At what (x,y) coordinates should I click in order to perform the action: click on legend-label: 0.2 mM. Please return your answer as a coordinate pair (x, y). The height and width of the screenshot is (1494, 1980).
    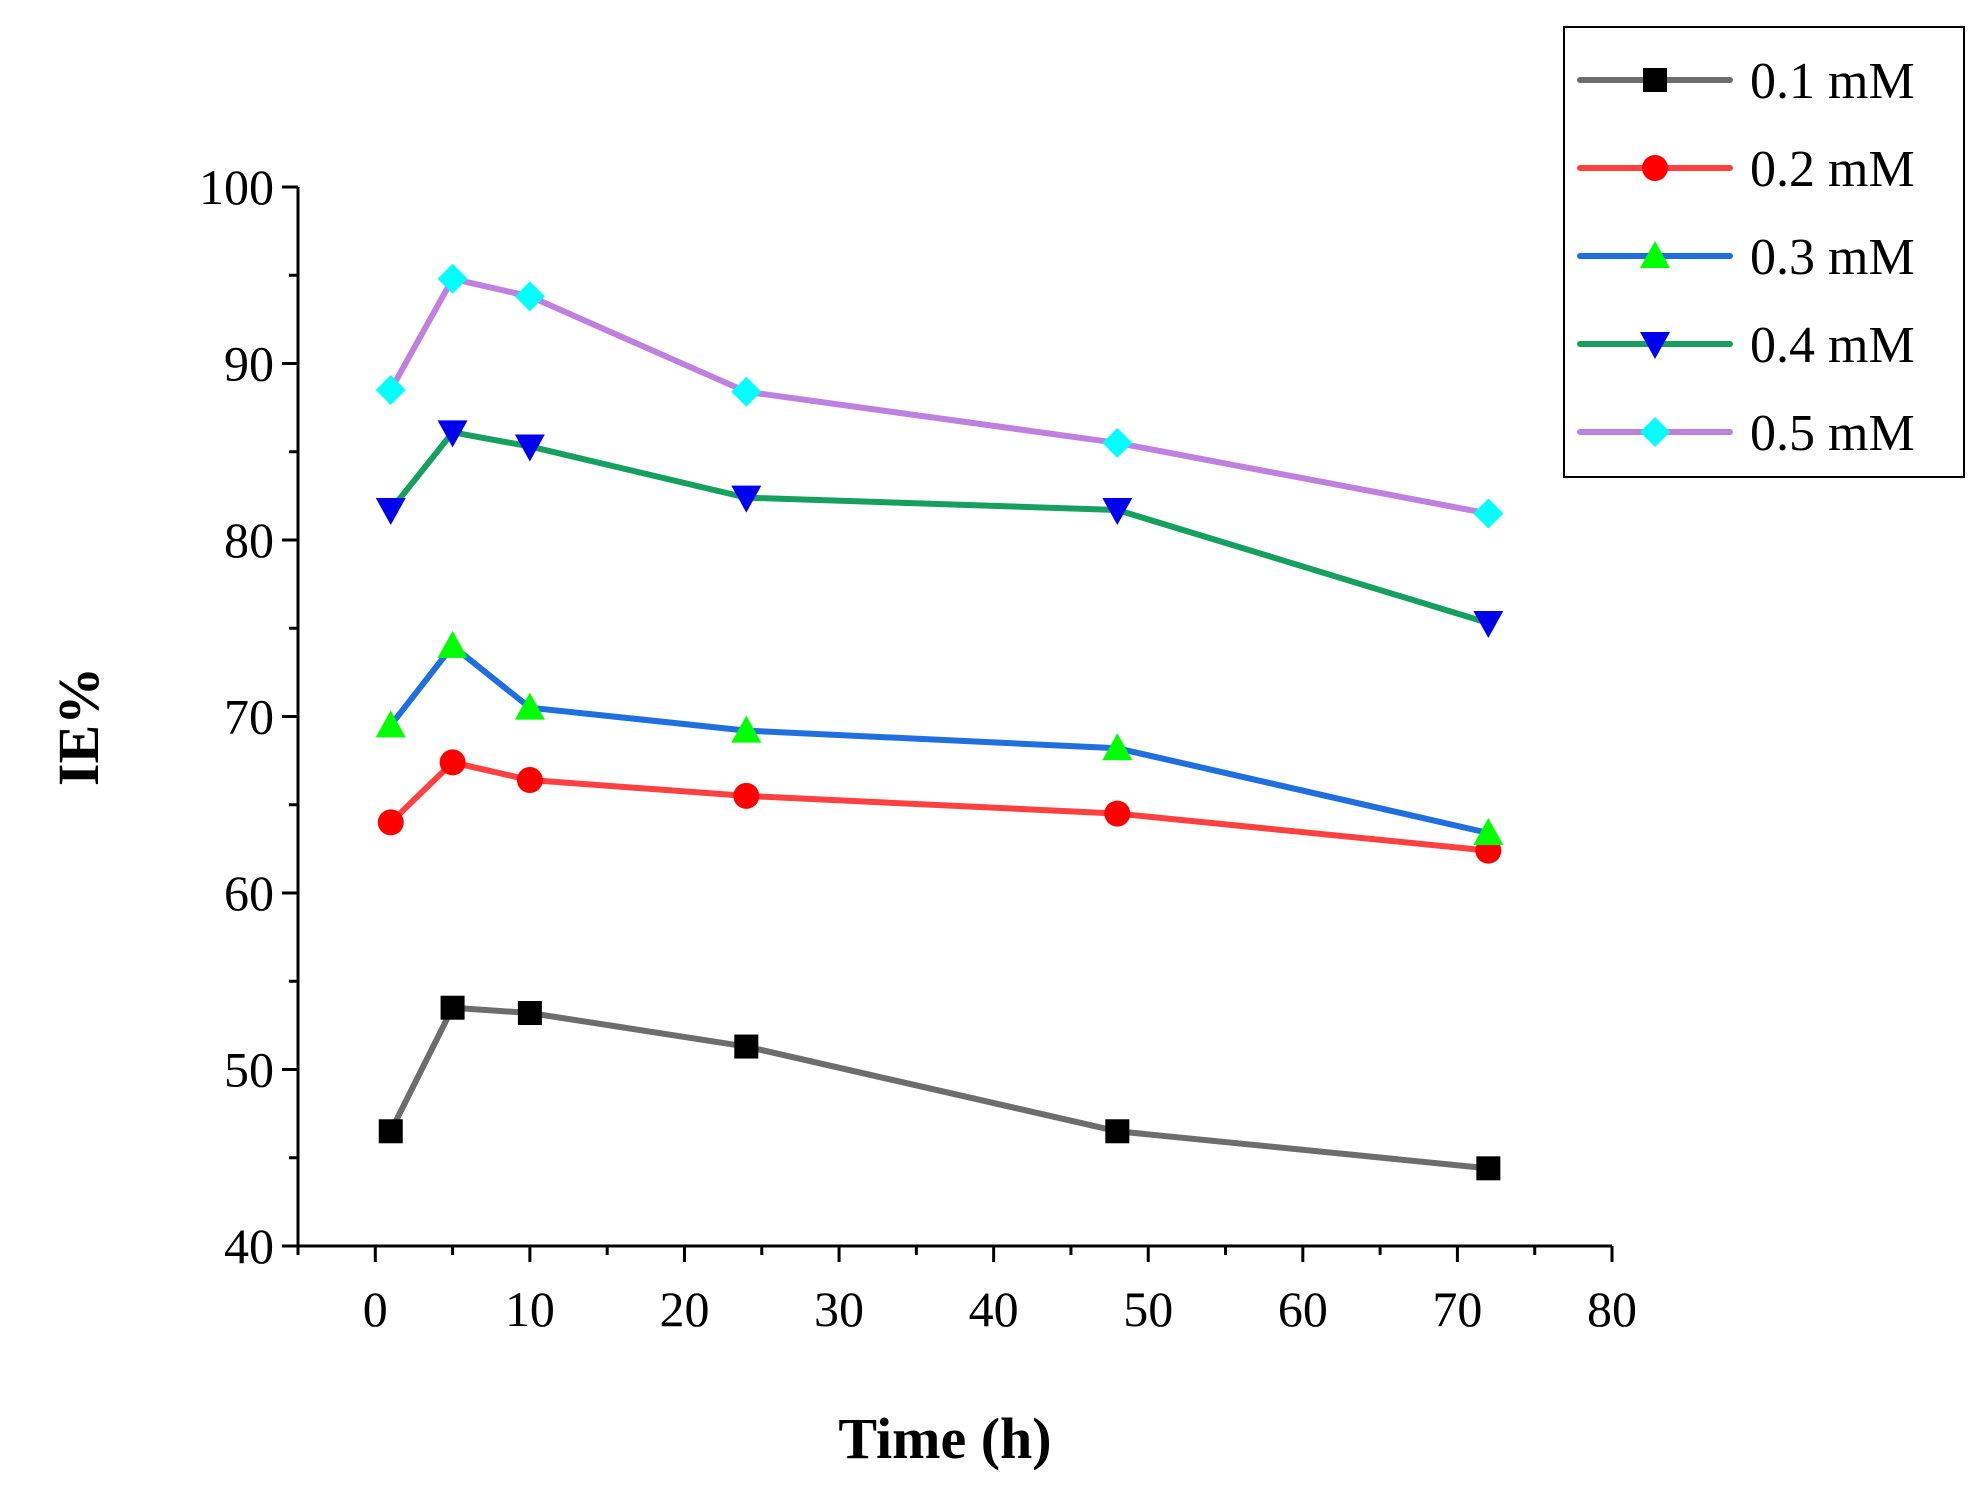
    Looking at the image, I should click on (1832, 169).